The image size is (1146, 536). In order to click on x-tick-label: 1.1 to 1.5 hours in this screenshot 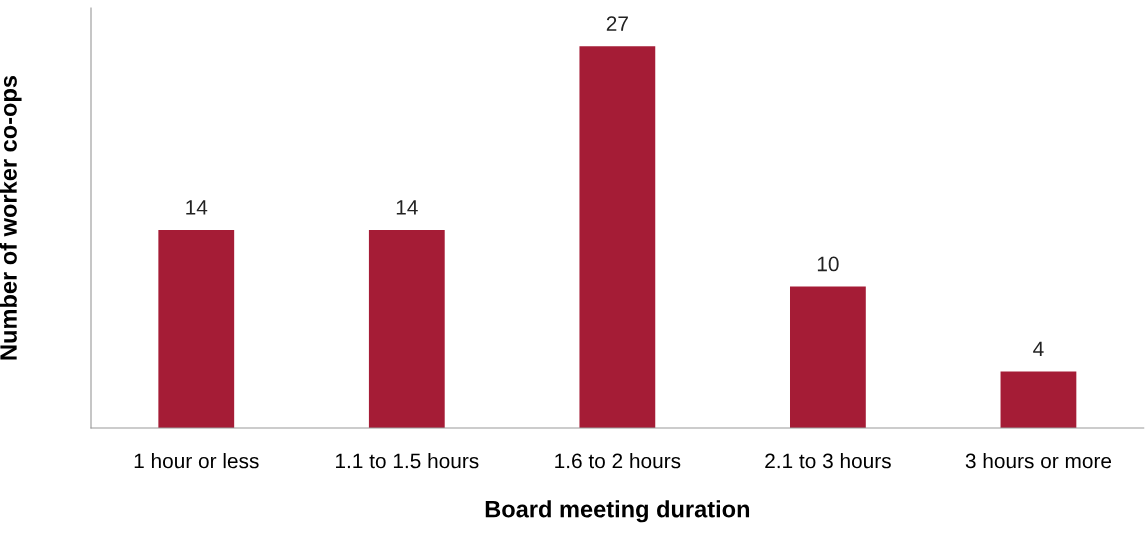, I will do `click(407, 461)`.